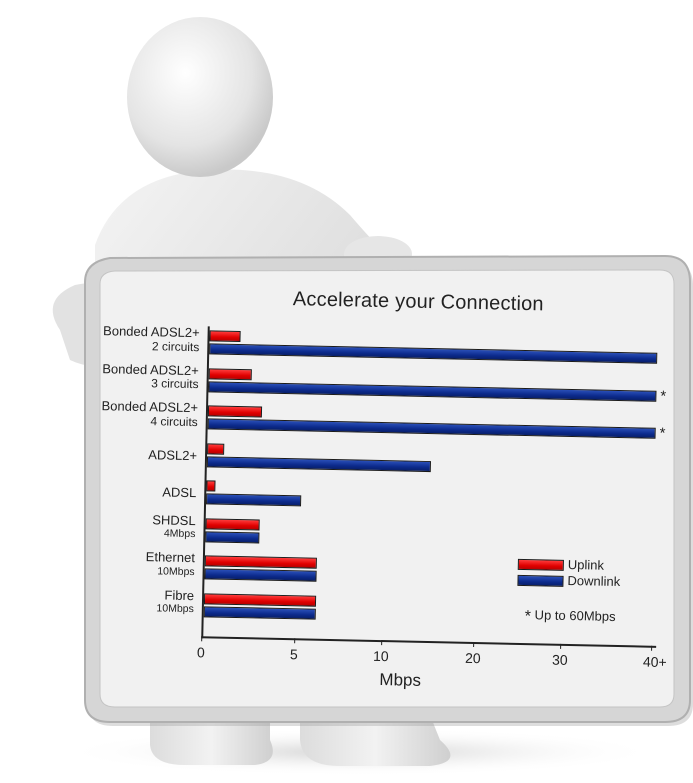 The height and width of the screenshot is (783, 693). I want to click on category-label: ADSL2+, so click(117, 454).